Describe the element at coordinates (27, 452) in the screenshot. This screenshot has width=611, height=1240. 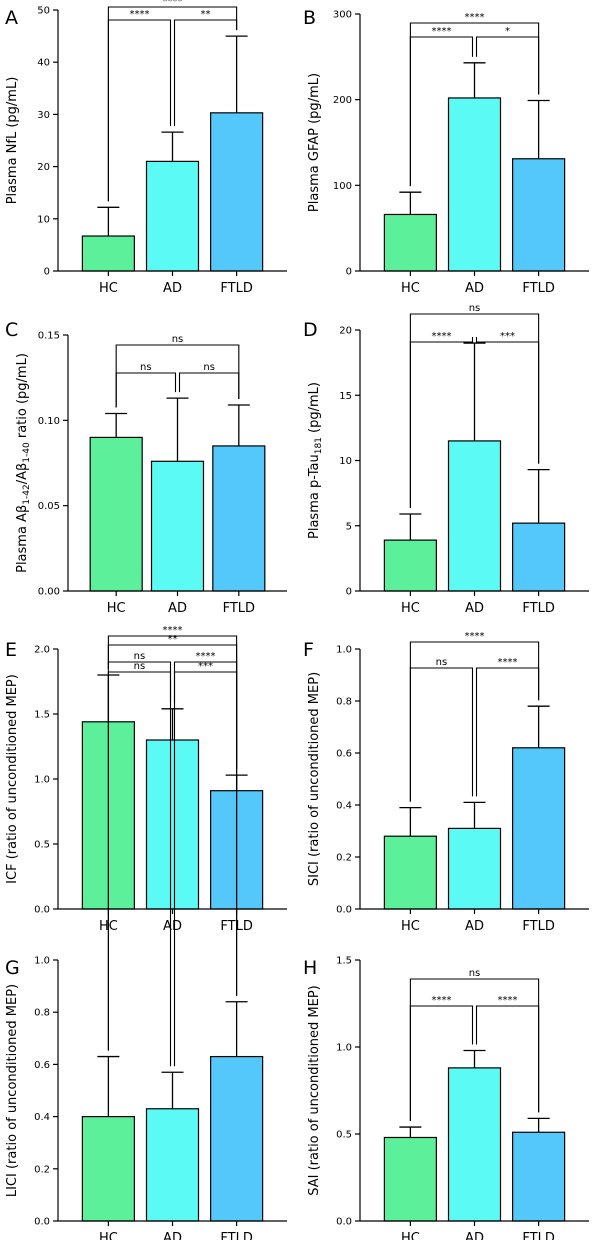
I see `y-axis-label-part: 1-40` at that location.